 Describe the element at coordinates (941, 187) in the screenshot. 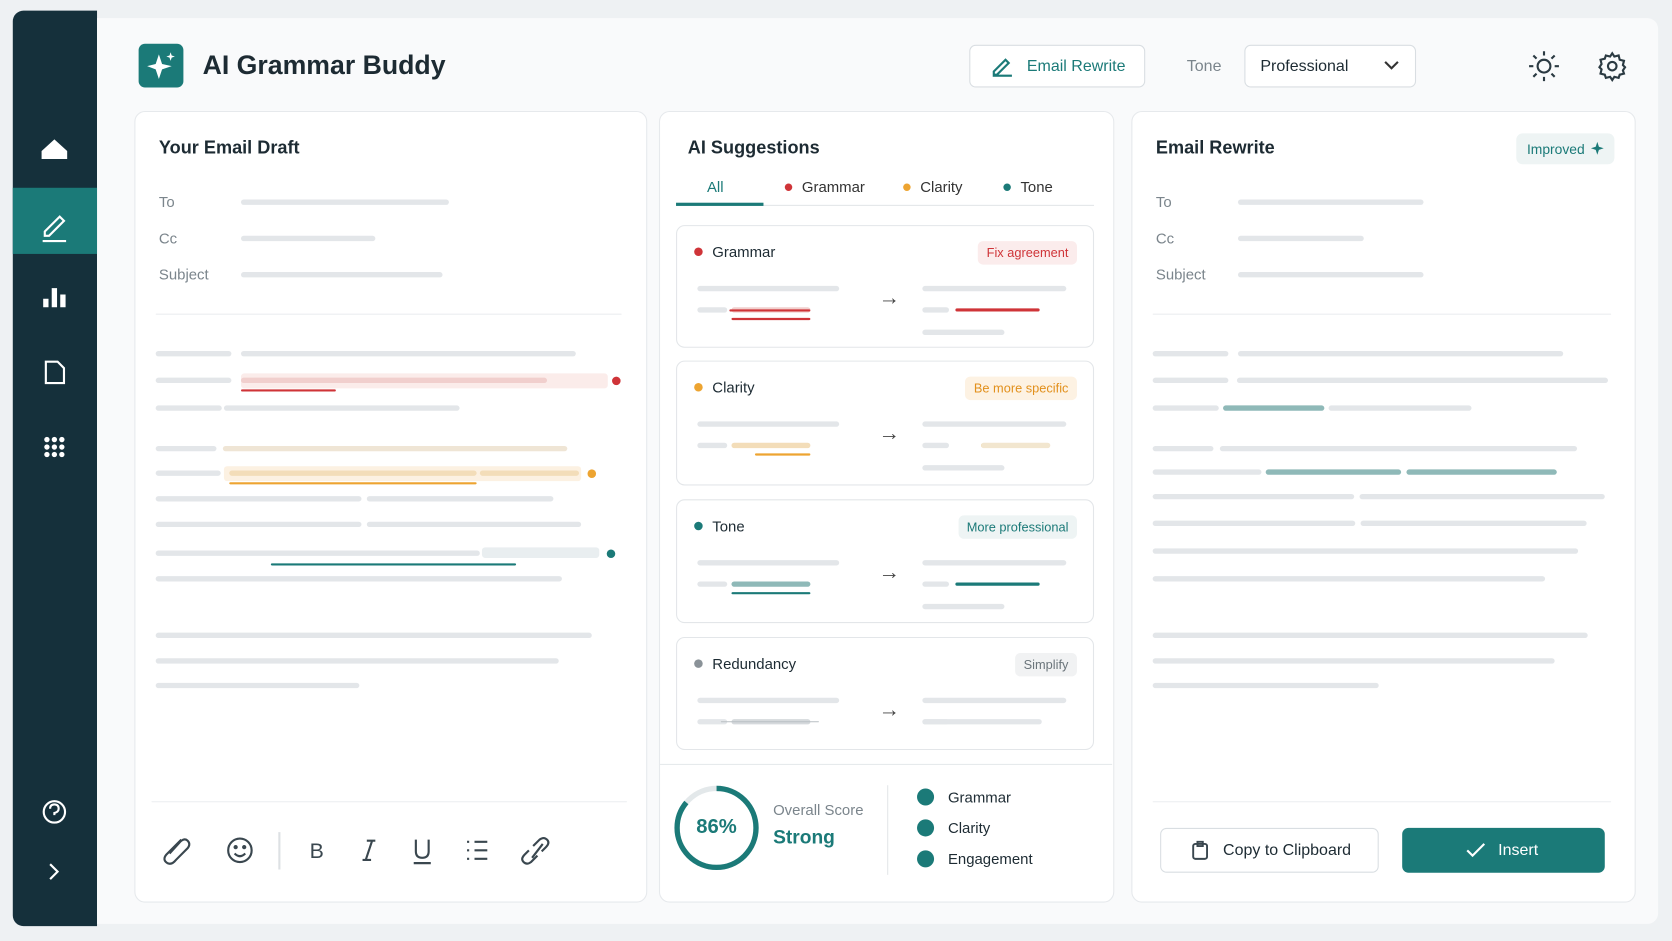

I see `filter-tab: Clarity` at that location.